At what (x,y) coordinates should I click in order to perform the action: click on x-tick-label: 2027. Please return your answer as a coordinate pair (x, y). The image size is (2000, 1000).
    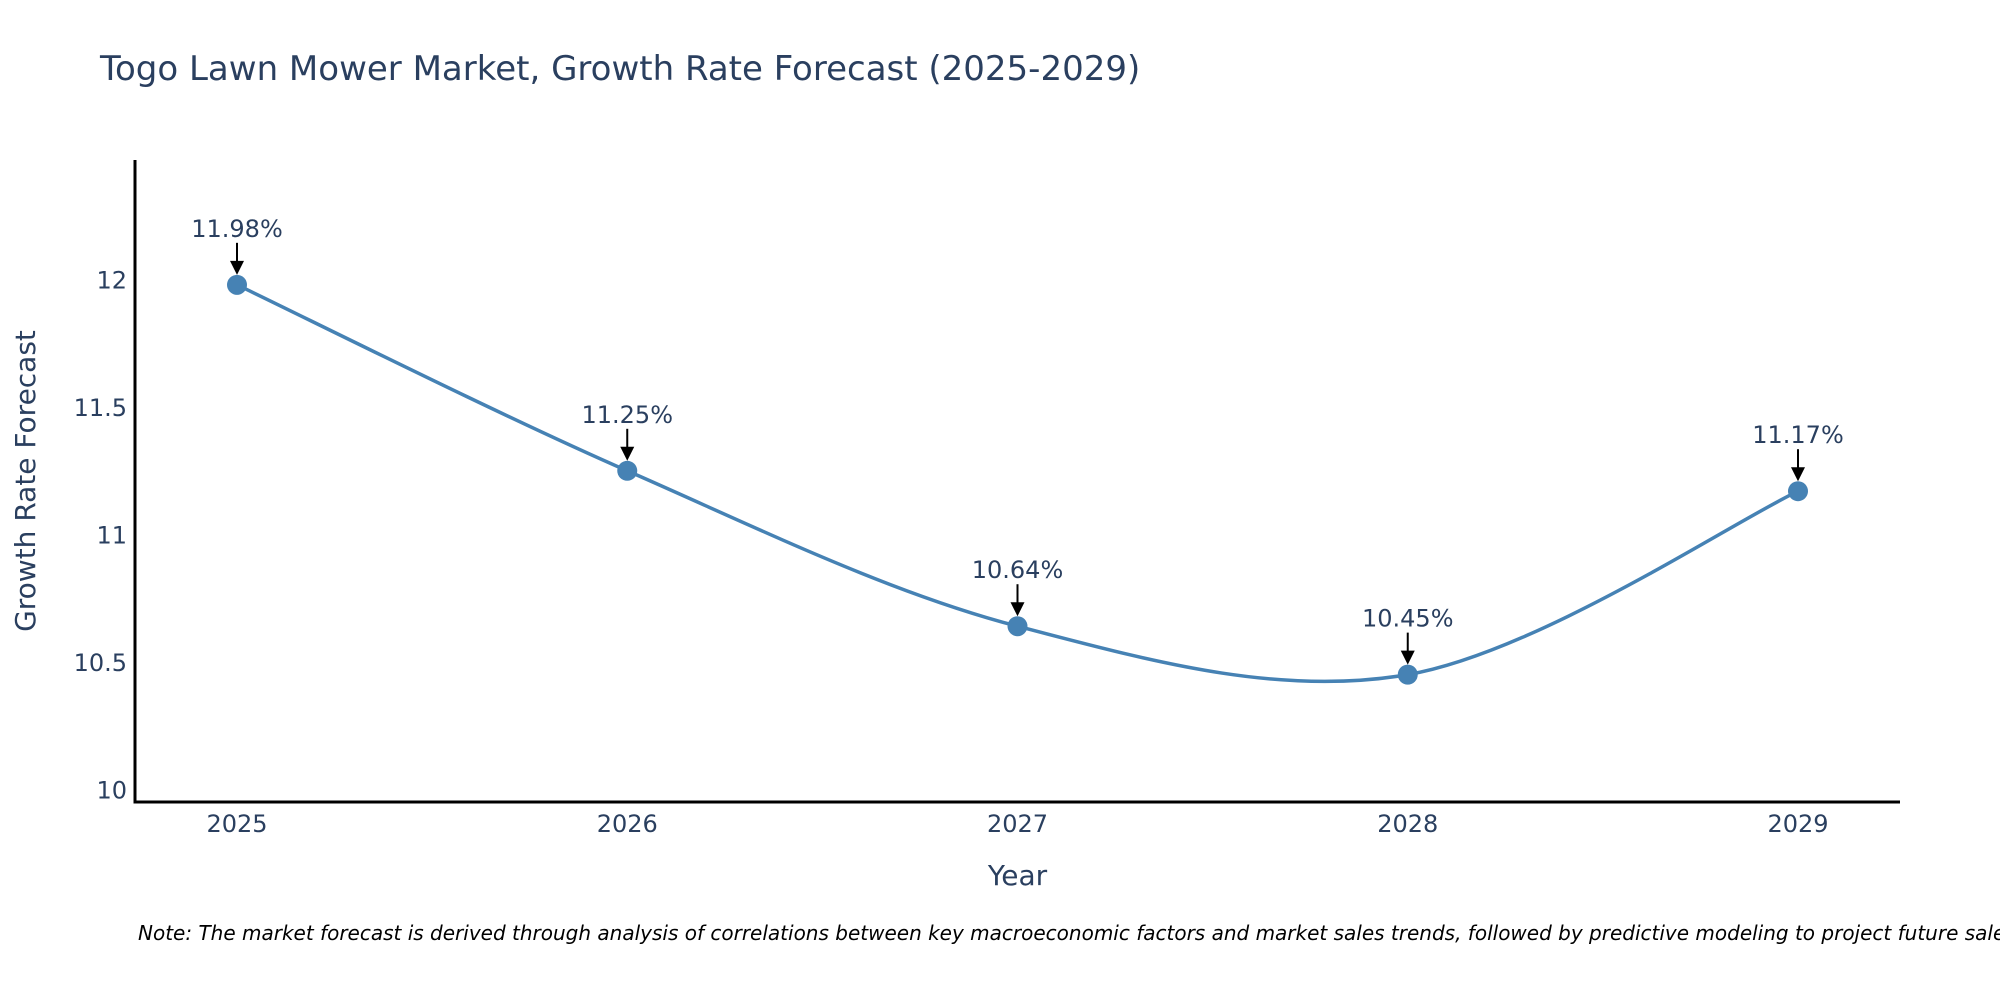
    Looking at the image, I should click on (1017, 824).